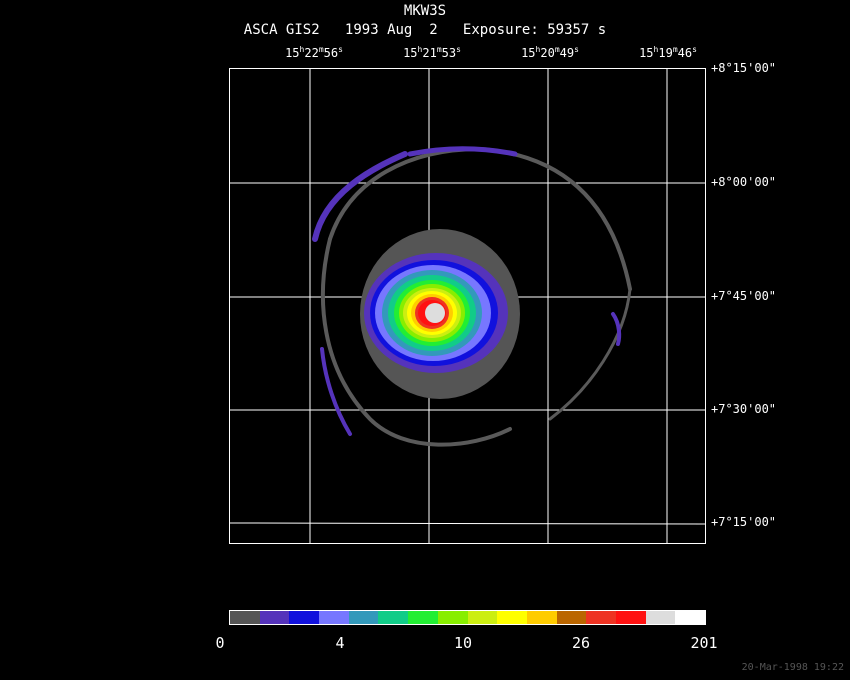  What do you see at coordinates (440, 314) in the screenshot?
I see `cluster-emission` at bounding box center [440, 314].